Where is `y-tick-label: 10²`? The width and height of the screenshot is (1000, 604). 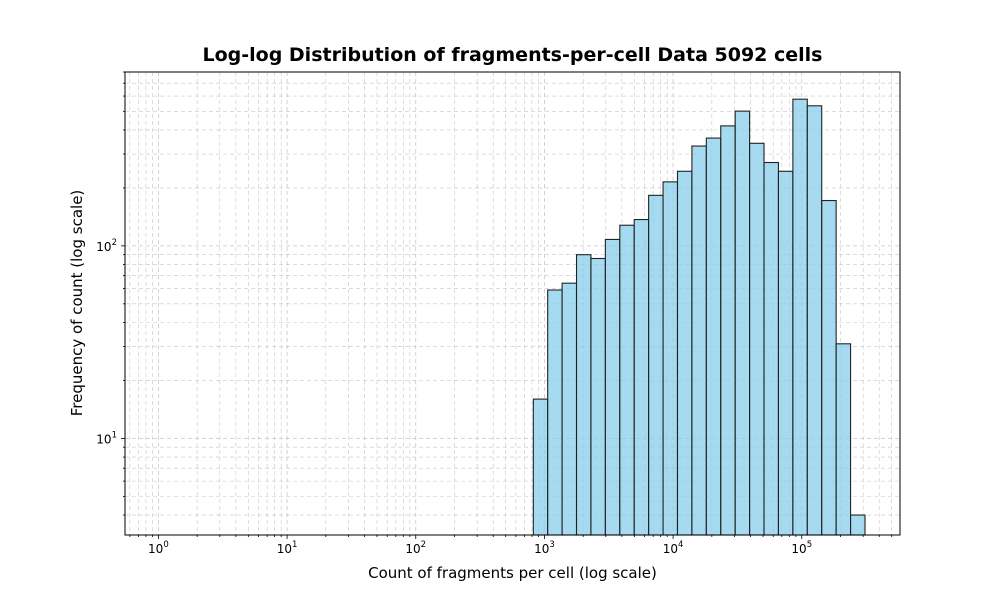
y-tick-label: 10² is located at coordinates (106, 246).